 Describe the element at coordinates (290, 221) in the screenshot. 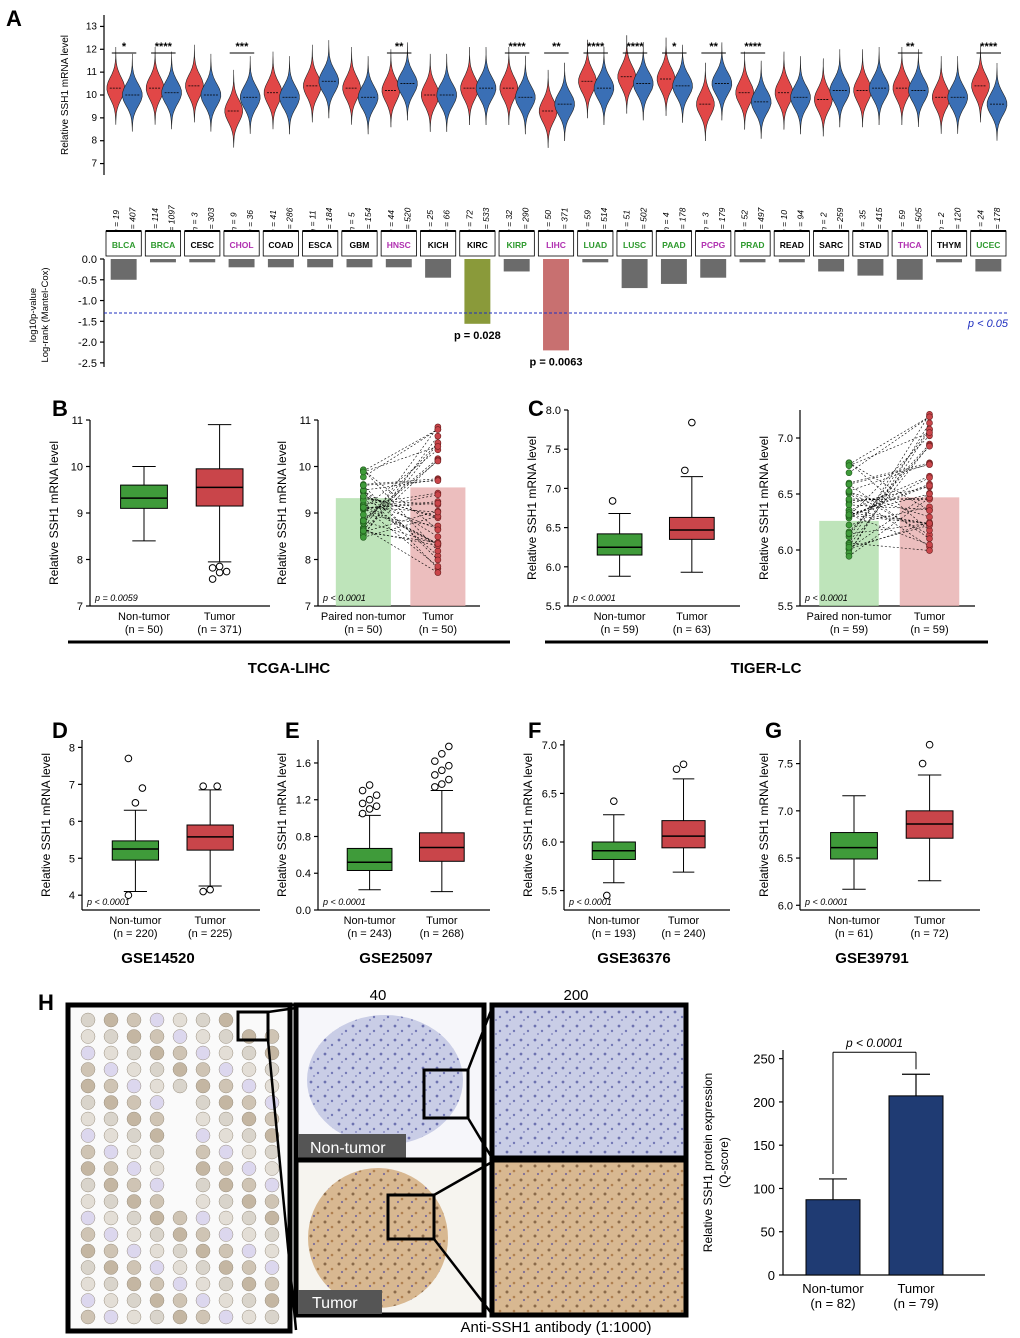

I see `sample-size: n = 286` at that location.